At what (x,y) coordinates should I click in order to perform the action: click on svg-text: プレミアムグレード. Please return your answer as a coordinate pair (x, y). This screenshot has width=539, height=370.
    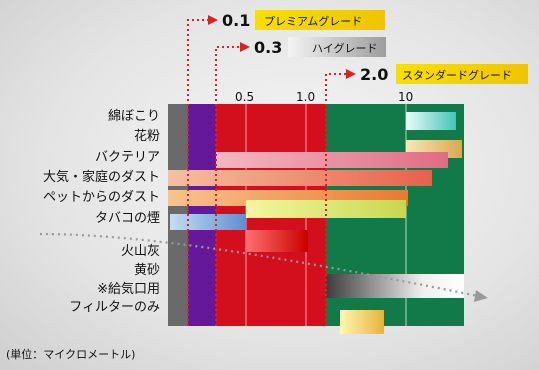
    Looking at the image, I should click on (313, 21).